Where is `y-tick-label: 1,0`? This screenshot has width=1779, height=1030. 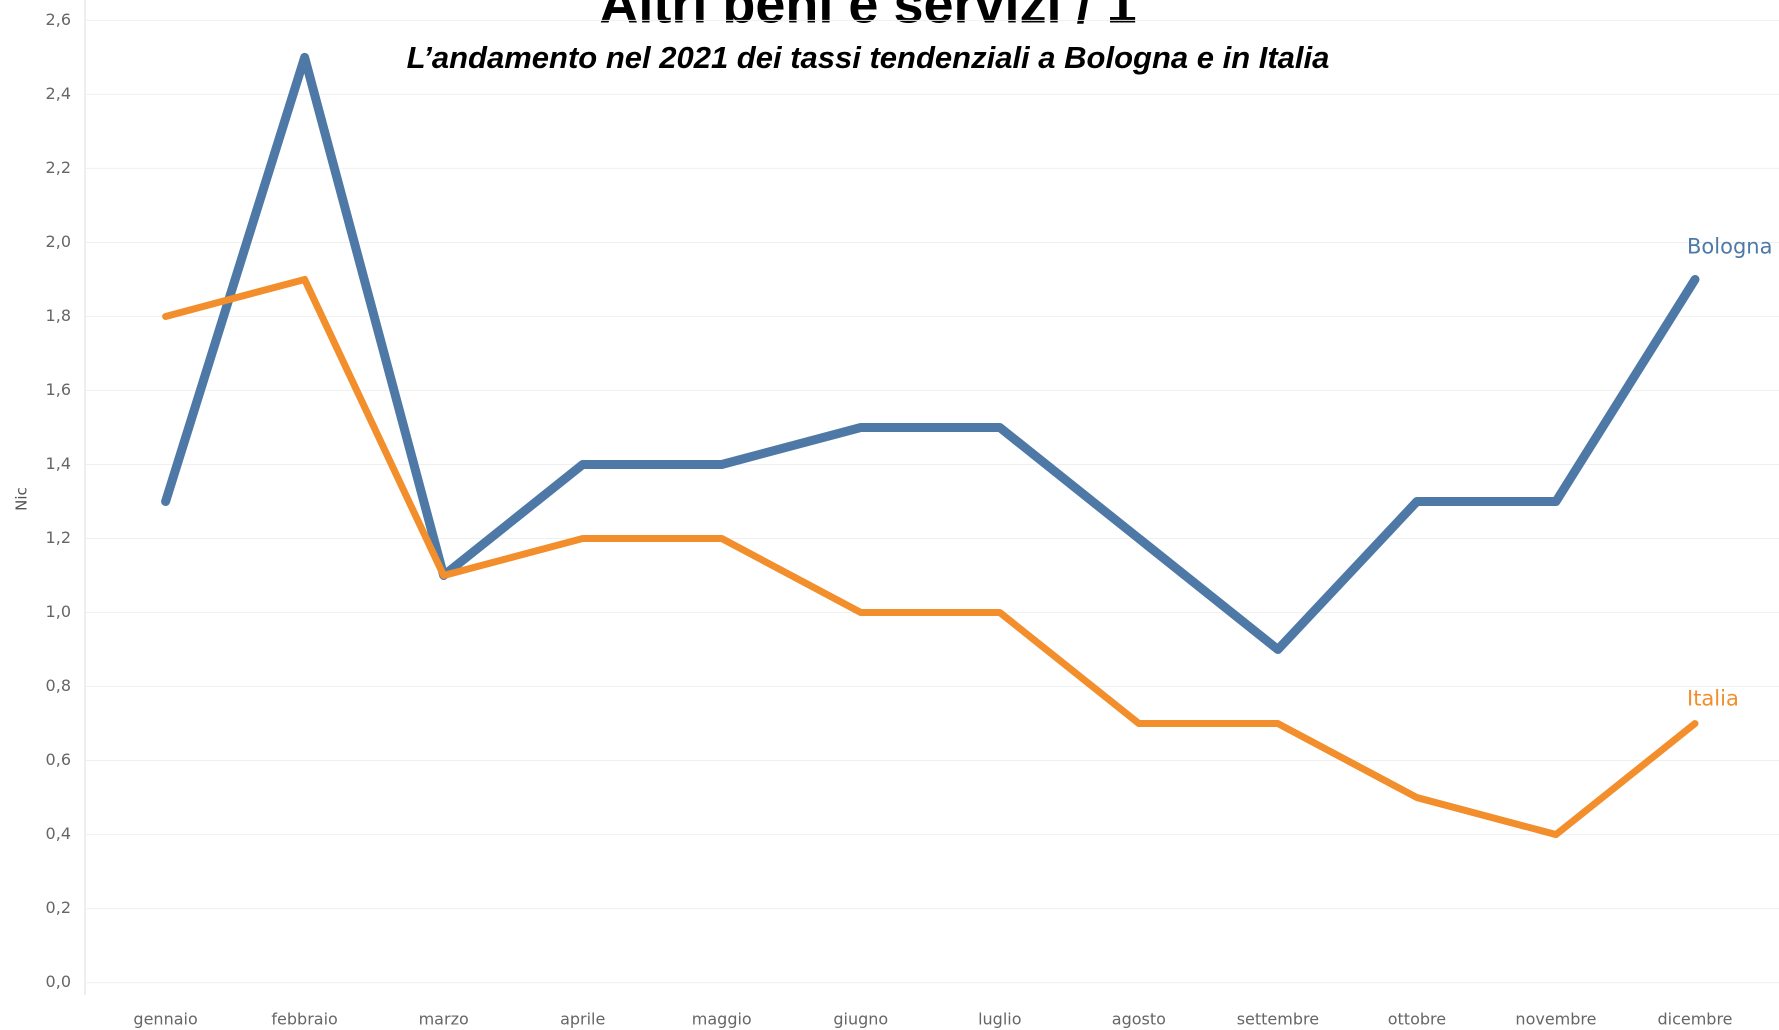 y-tick-label: 1,0 is located at coordinates (58, 611).